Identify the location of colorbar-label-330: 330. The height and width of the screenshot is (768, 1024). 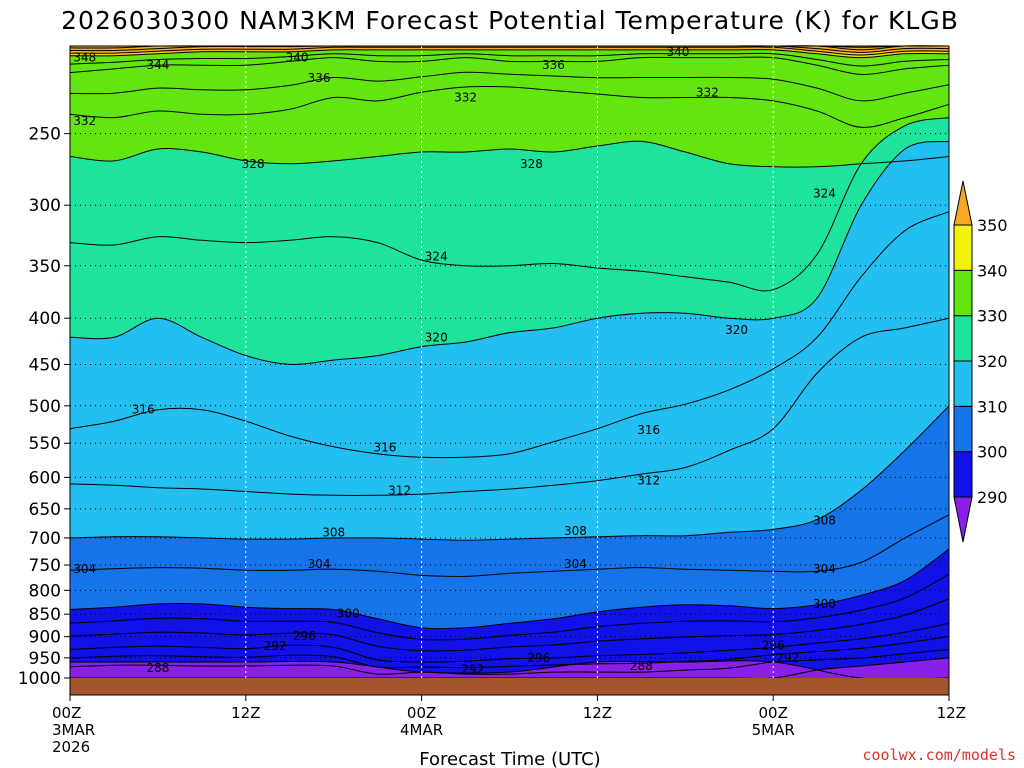
(992, 316).